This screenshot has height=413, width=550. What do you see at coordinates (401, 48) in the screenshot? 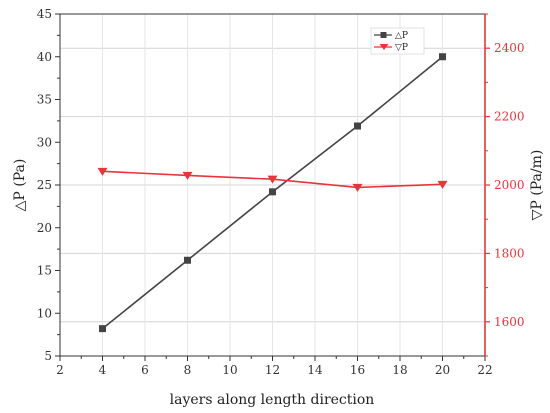
I see `legend-label-nabla-p: ▽P` at bounding box center [401, 48].